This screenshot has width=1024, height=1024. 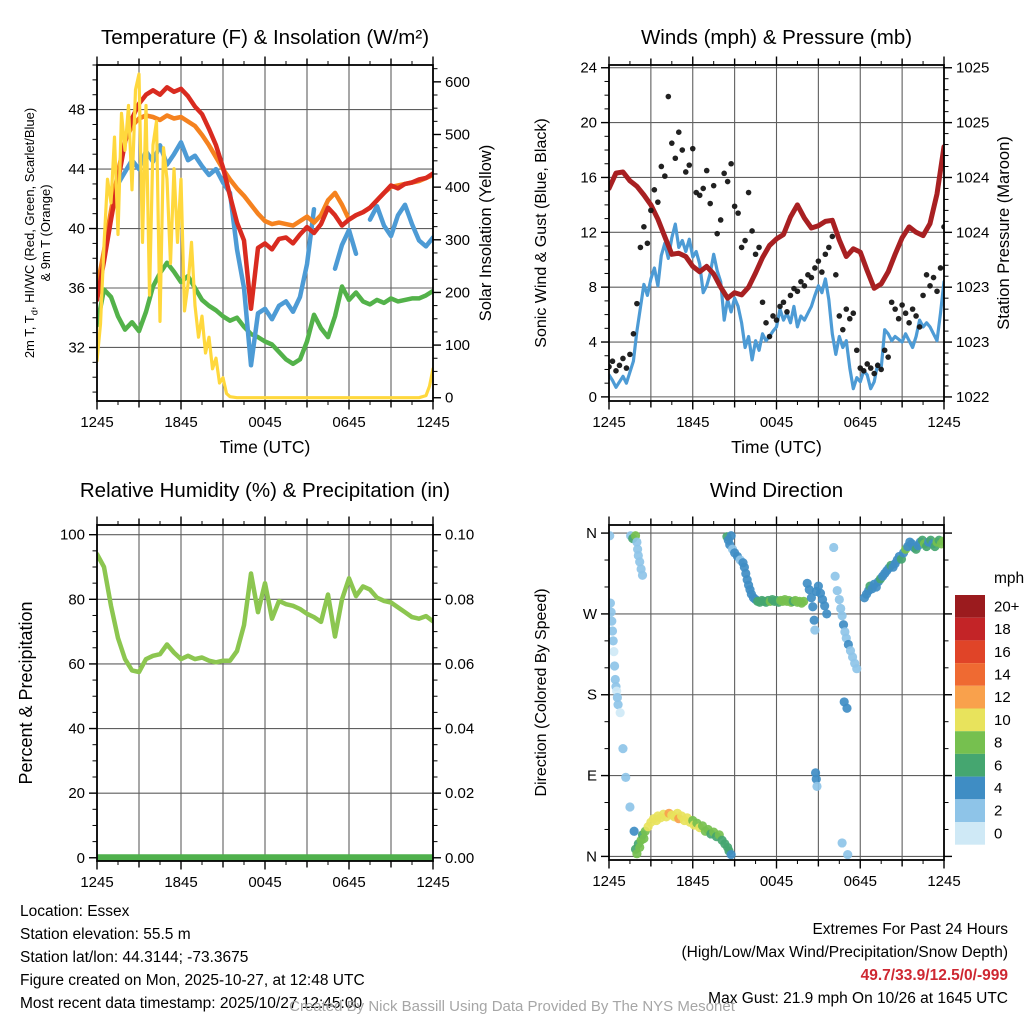 I want to click on svg-text: 32, so click(x=76, y=347).